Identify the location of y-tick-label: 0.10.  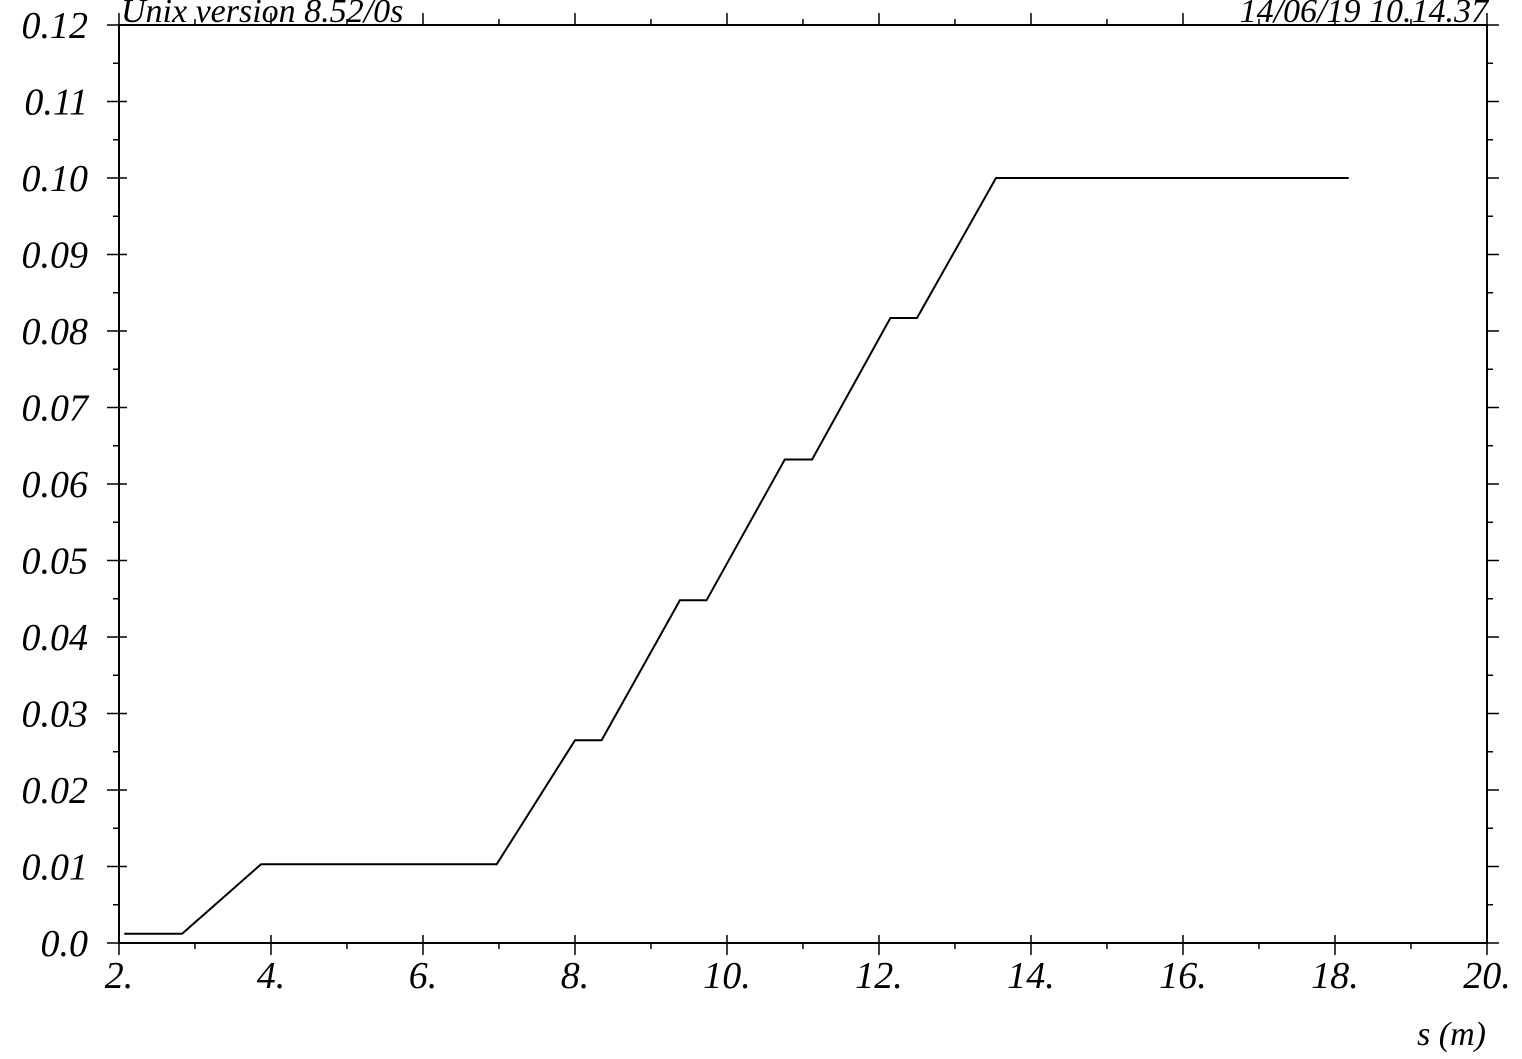
(55, 179).